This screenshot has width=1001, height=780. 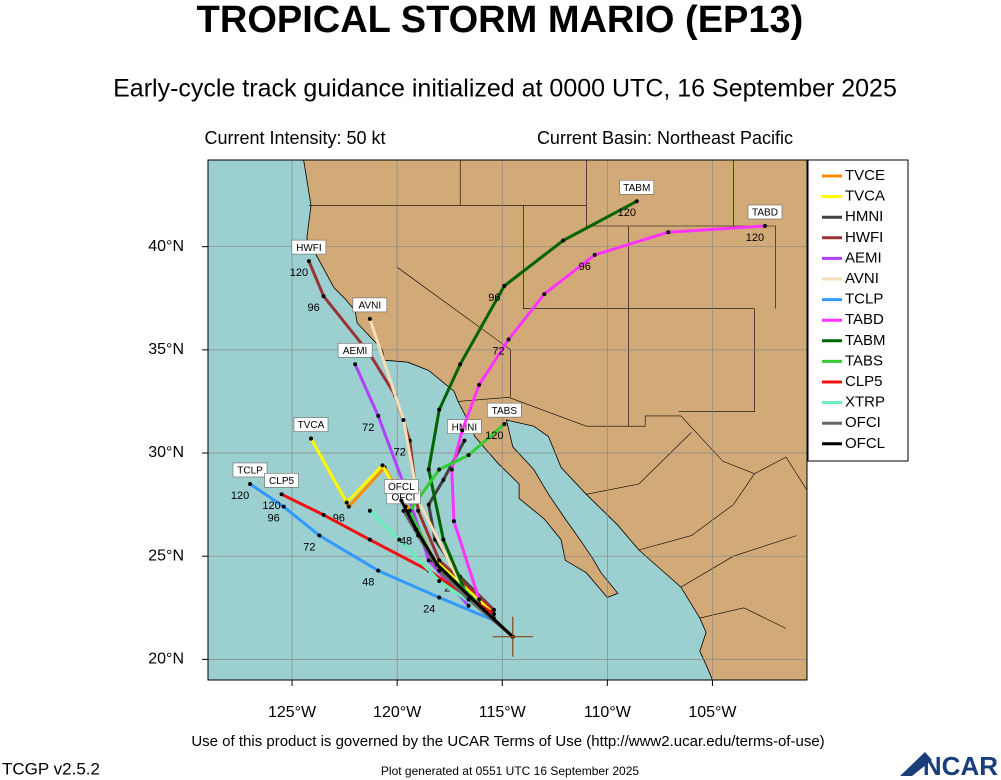 I want to click on hour-label: 48, so click(x=368, y=583).